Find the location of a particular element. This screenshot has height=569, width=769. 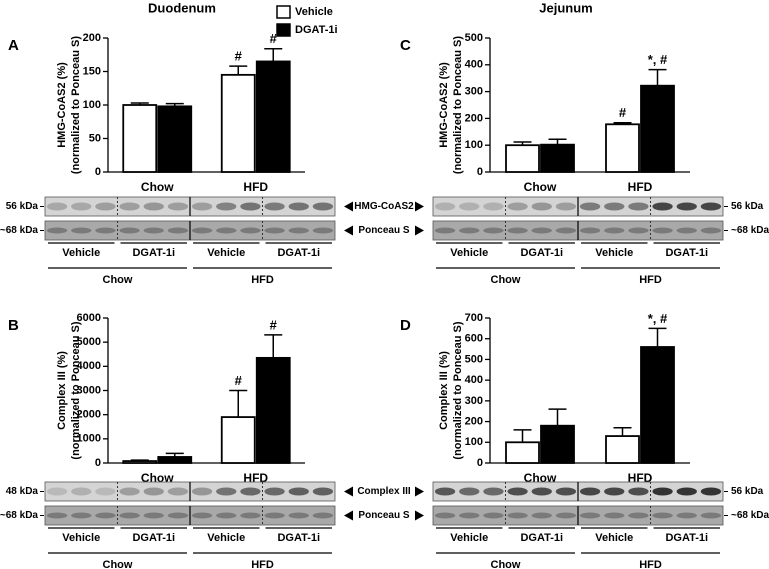

panel-letter: B is located at coordinates (13, 325).